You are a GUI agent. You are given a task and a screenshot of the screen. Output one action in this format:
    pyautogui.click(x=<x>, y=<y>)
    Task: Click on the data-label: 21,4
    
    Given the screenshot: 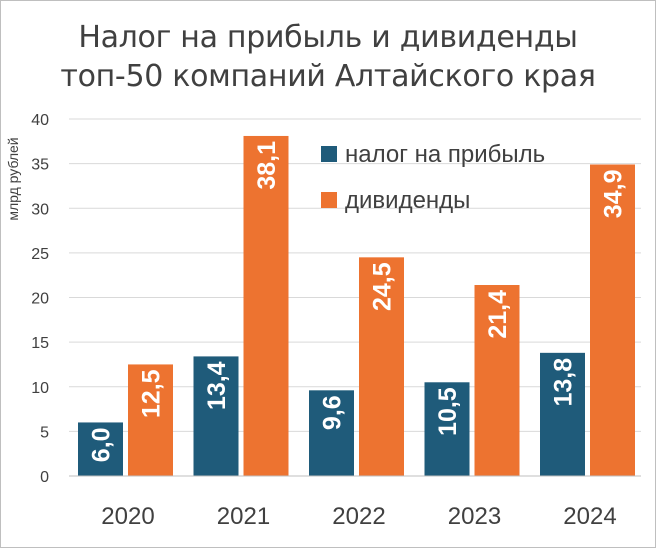 What is the action you would take?
    pyautogui.click(x=498, y=314)
    